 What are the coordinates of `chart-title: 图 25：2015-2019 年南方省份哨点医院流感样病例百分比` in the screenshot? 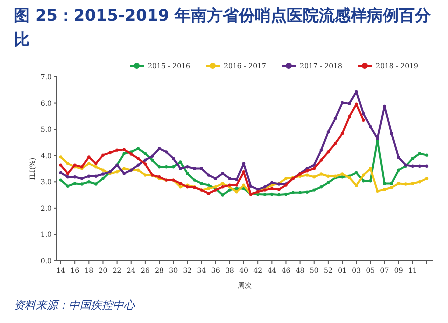 It's located at (223, 28).